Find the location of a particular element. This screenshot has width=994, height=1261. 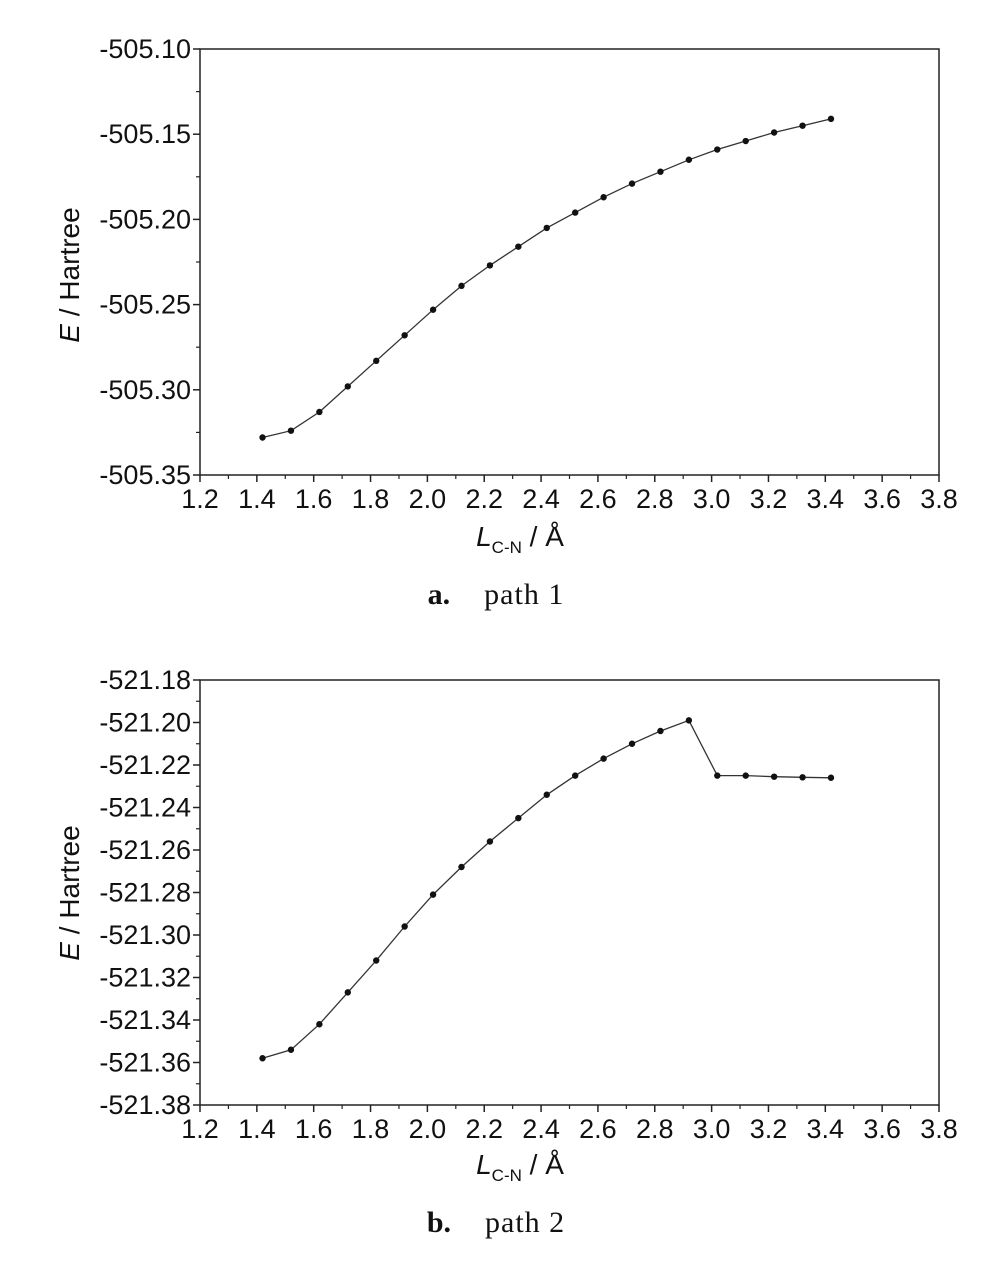

y-tick-label: -505.25 is located at coordinates (145, 305).